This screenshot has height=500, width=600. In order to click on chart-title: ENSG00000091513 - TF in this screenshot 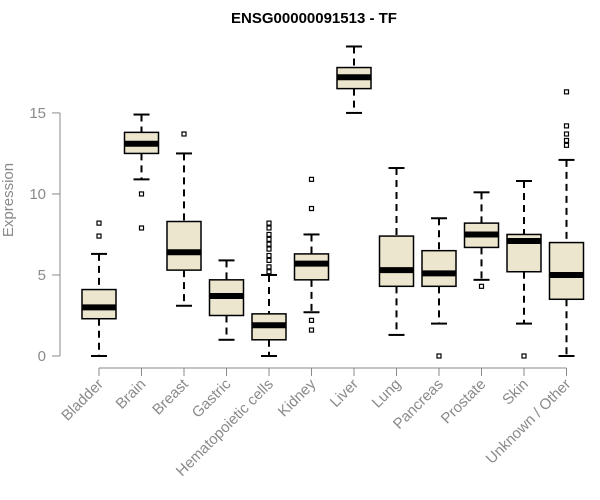, I will do `click(314, 18)`.